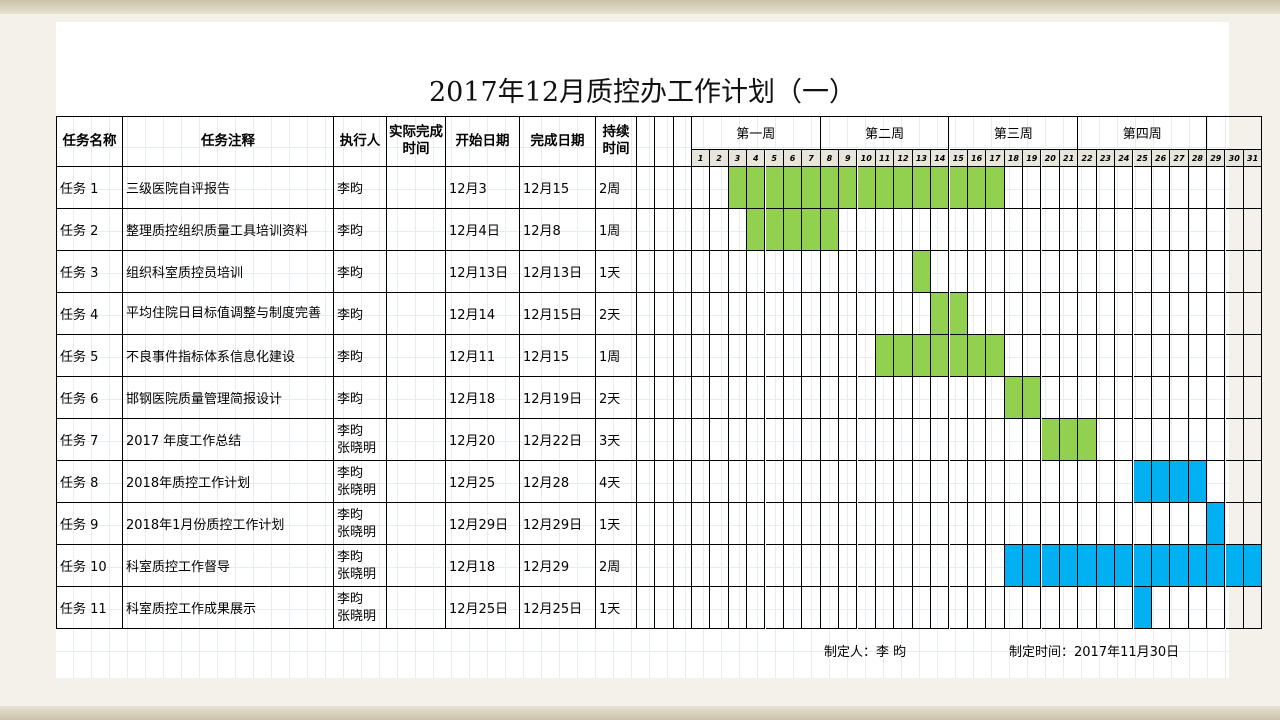 The height and width of the screenshot is (720, 1280). What do you see at coordinates (1014, 158) in the screenshot?
I see `day-header: 18` at bounding box center [1014, 158].